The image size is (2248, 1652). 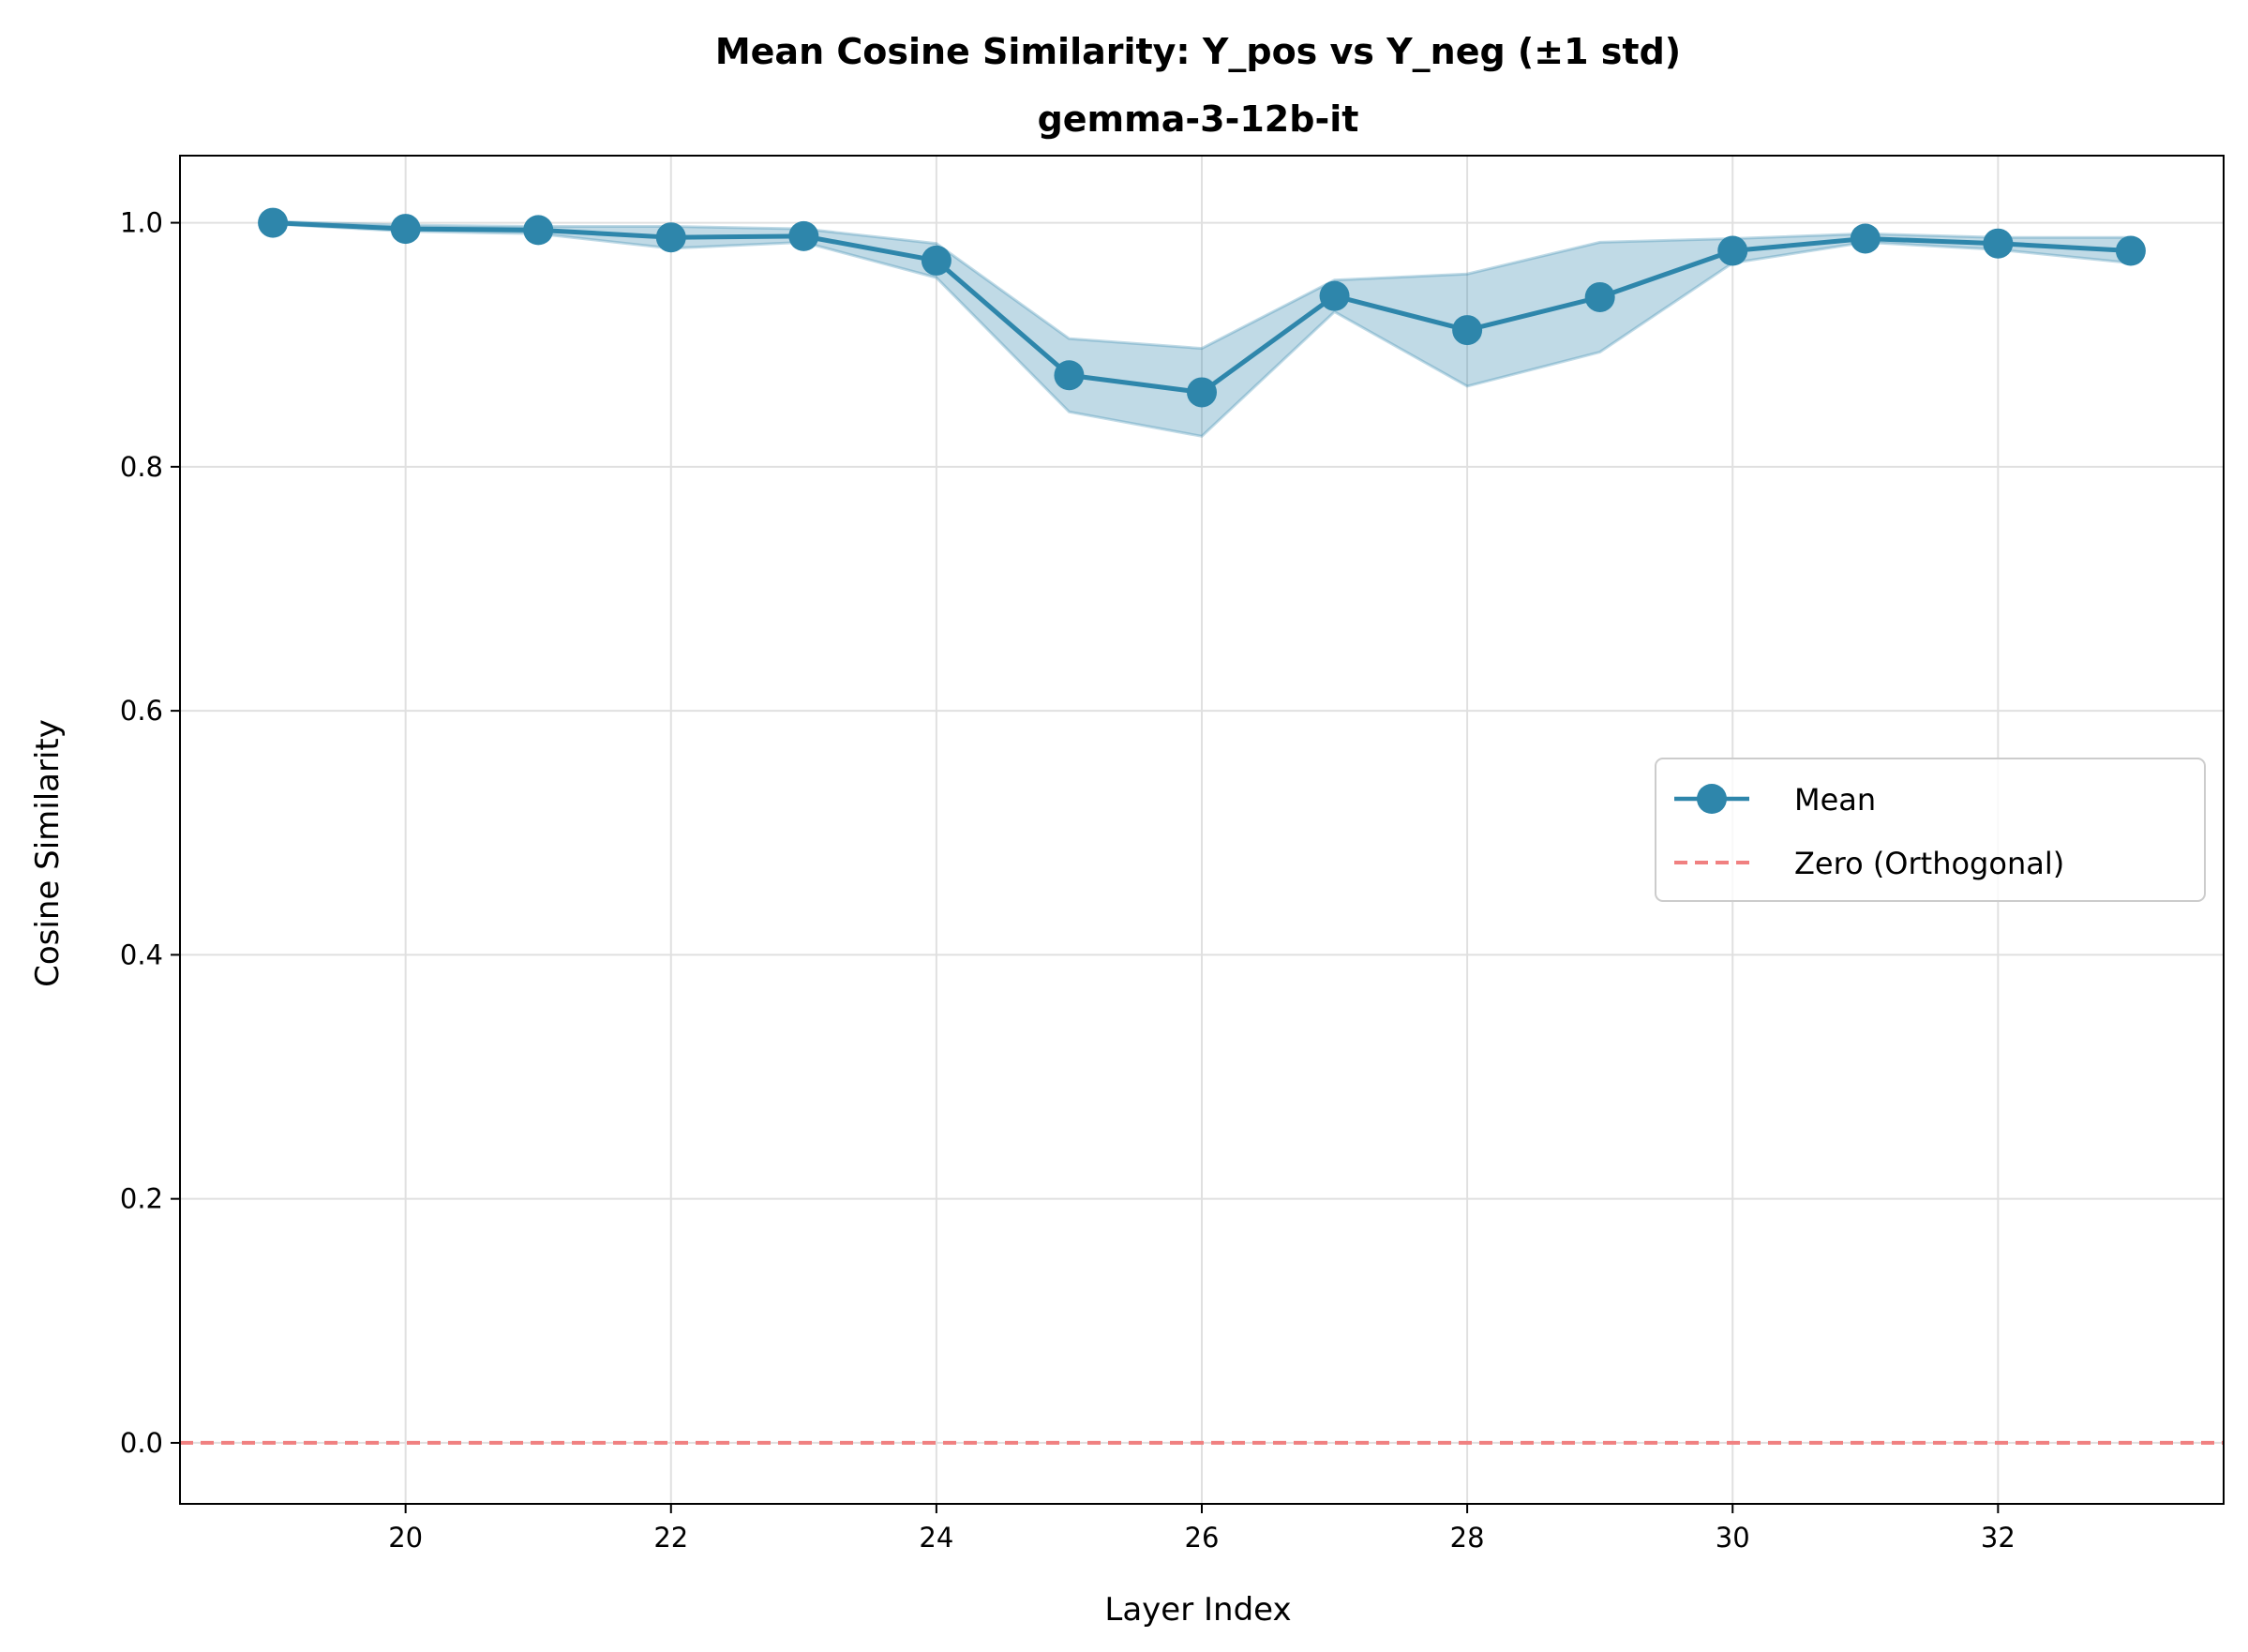 I want to click on x-tick-label: 24, so click(x=936, y=1538).